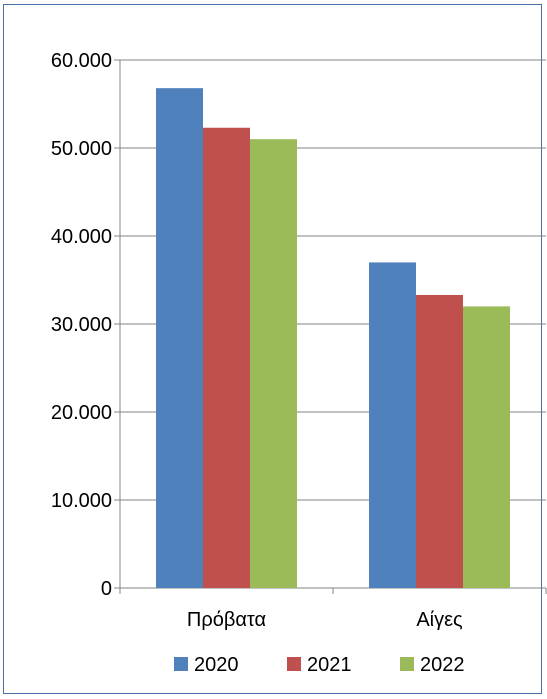 The image size is (547, 699). Describe the element at coordinates (81, 237) in the screenshot. I see `y-tick-label: 40.000` at that location.